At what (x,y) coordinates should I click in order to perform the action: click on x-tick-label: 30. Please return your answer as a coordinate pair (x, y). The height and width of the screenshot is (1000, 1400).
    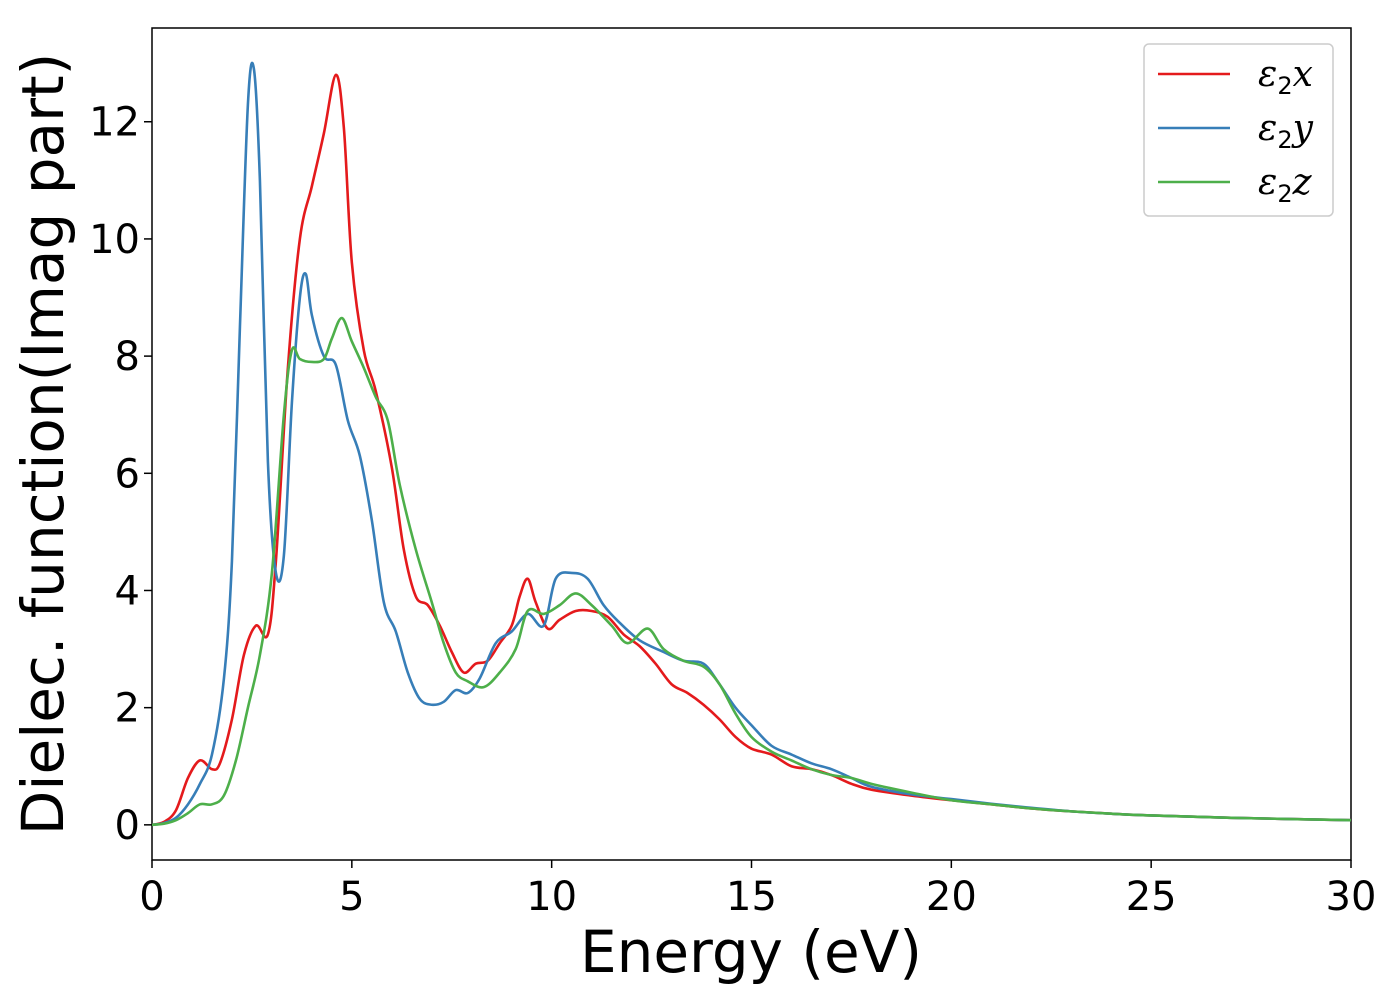
    Looking at the image, I should click on (1351, 897).